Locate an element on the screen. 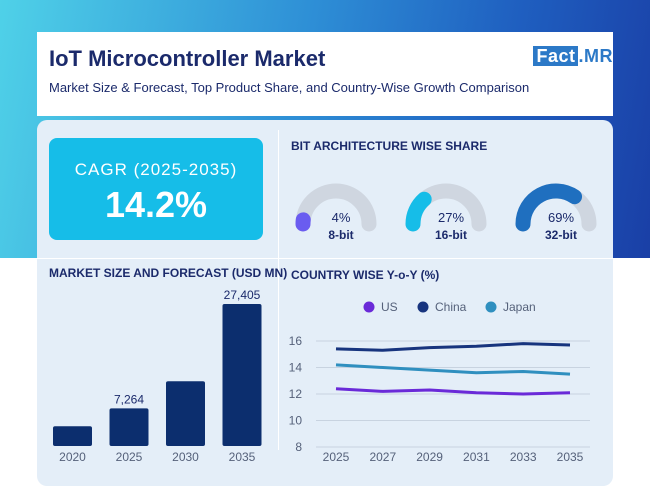  logo-mr: MR is located at coordinates (598, 56).